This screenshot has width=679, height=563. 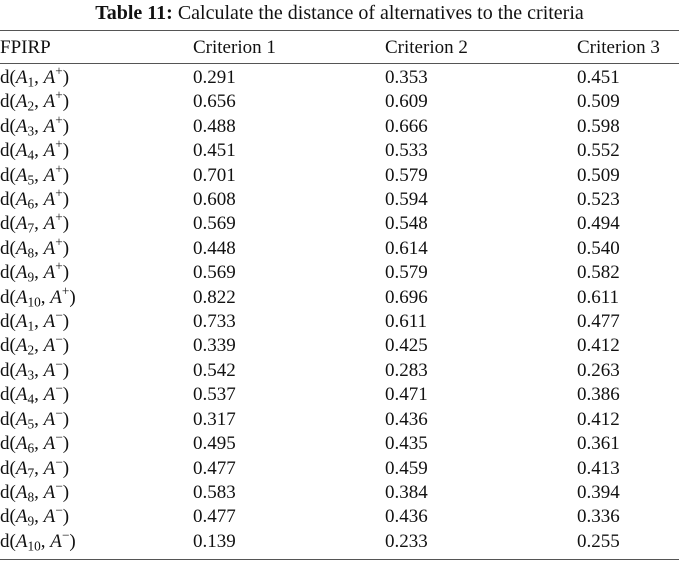 I want to click on cell-criterion-2: 0.436, so click(x=406, y=419).